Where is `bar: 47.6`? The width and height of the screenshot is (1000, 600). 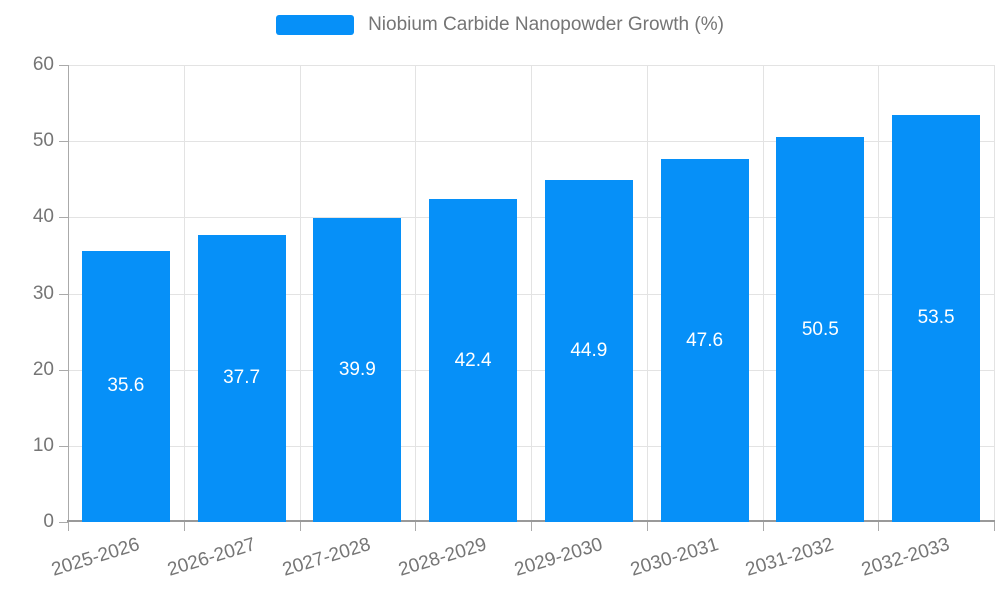 bar: 47.6 is located at coordinates (704, 340).